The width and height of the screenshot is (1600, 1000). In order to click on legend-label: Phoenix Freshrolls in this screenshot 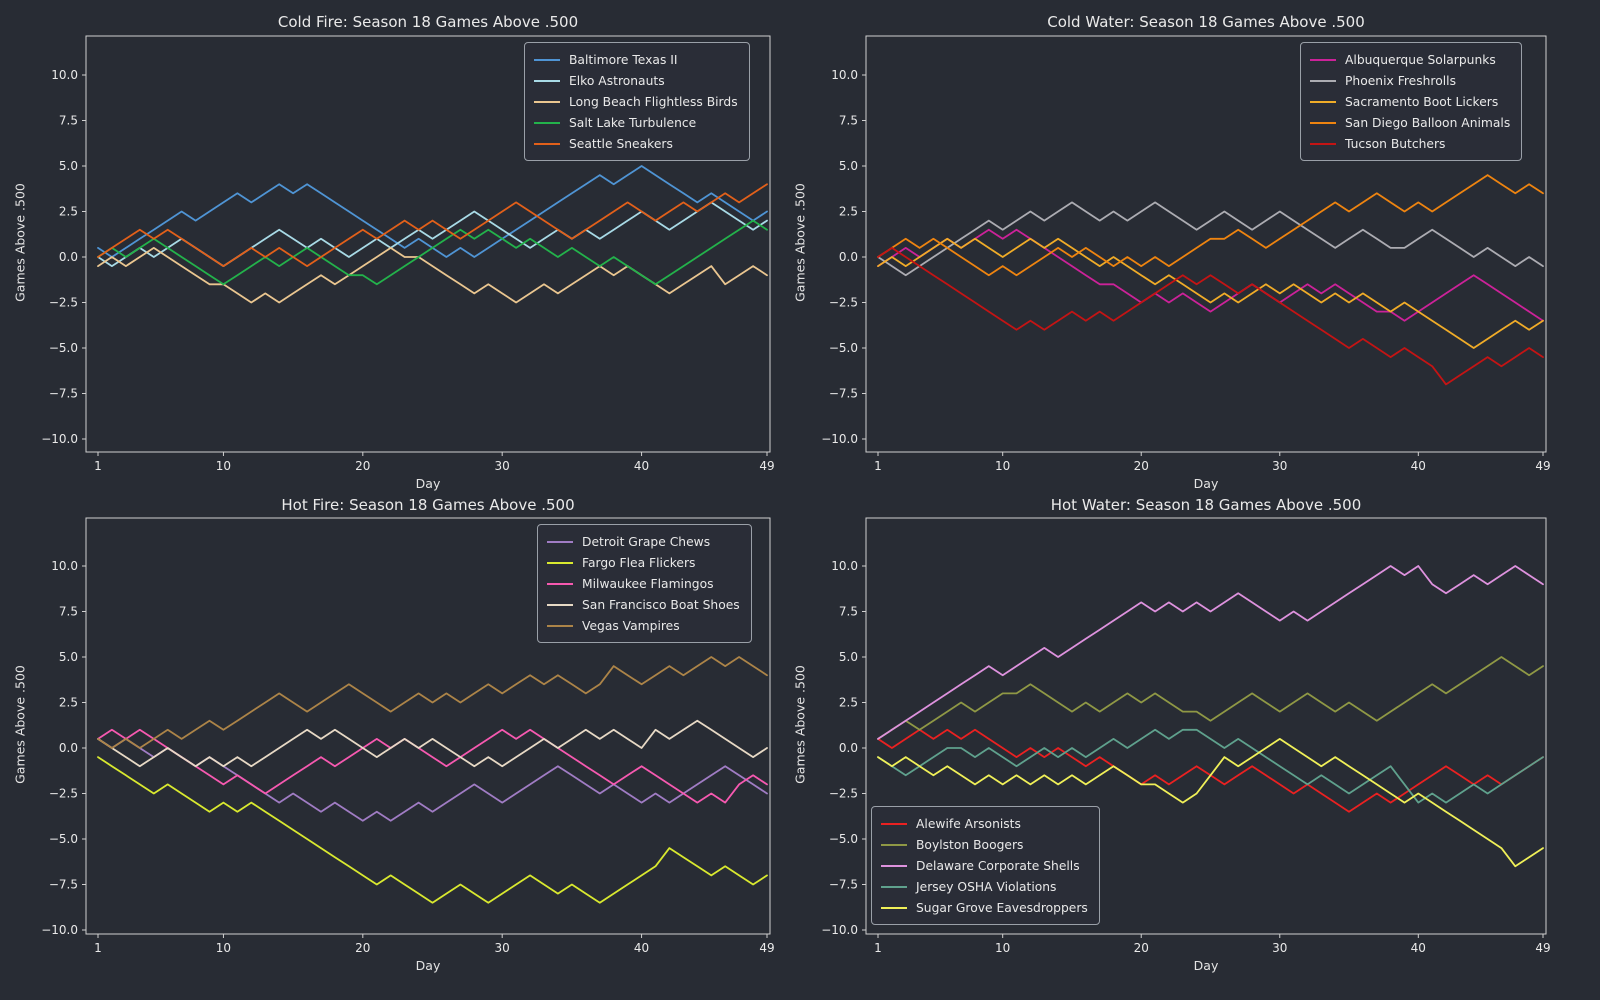, I will do `click(1400, 80)`.